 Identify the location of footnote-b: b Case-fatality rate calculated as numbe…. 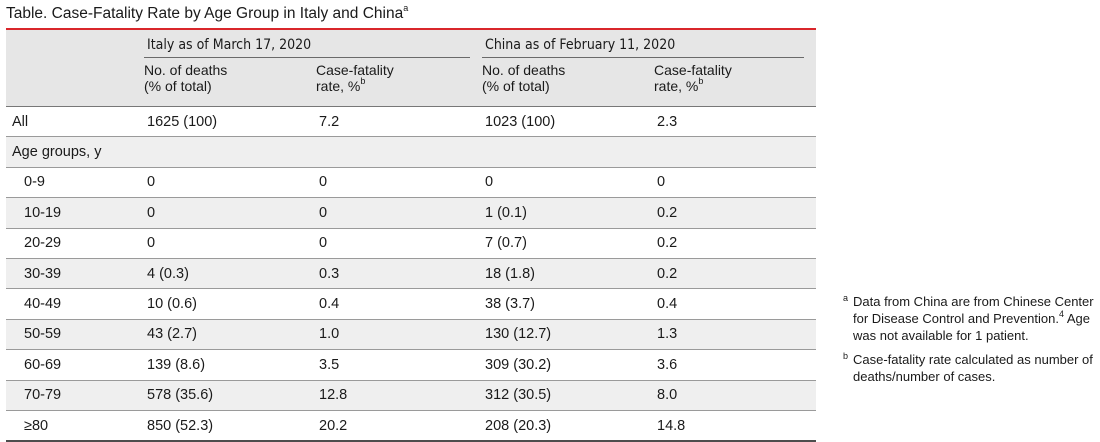
(971, 368).